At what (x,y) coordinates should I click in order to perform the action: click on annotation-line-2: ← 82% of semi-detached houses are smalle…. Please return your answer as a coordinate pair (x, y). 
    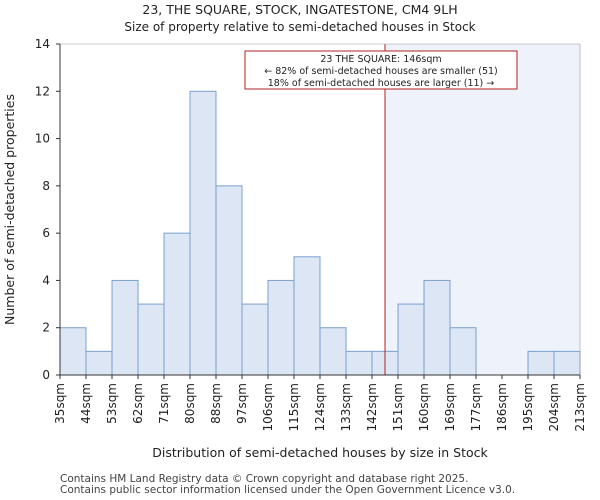
    Looking at the image, I should click on (381, 71).